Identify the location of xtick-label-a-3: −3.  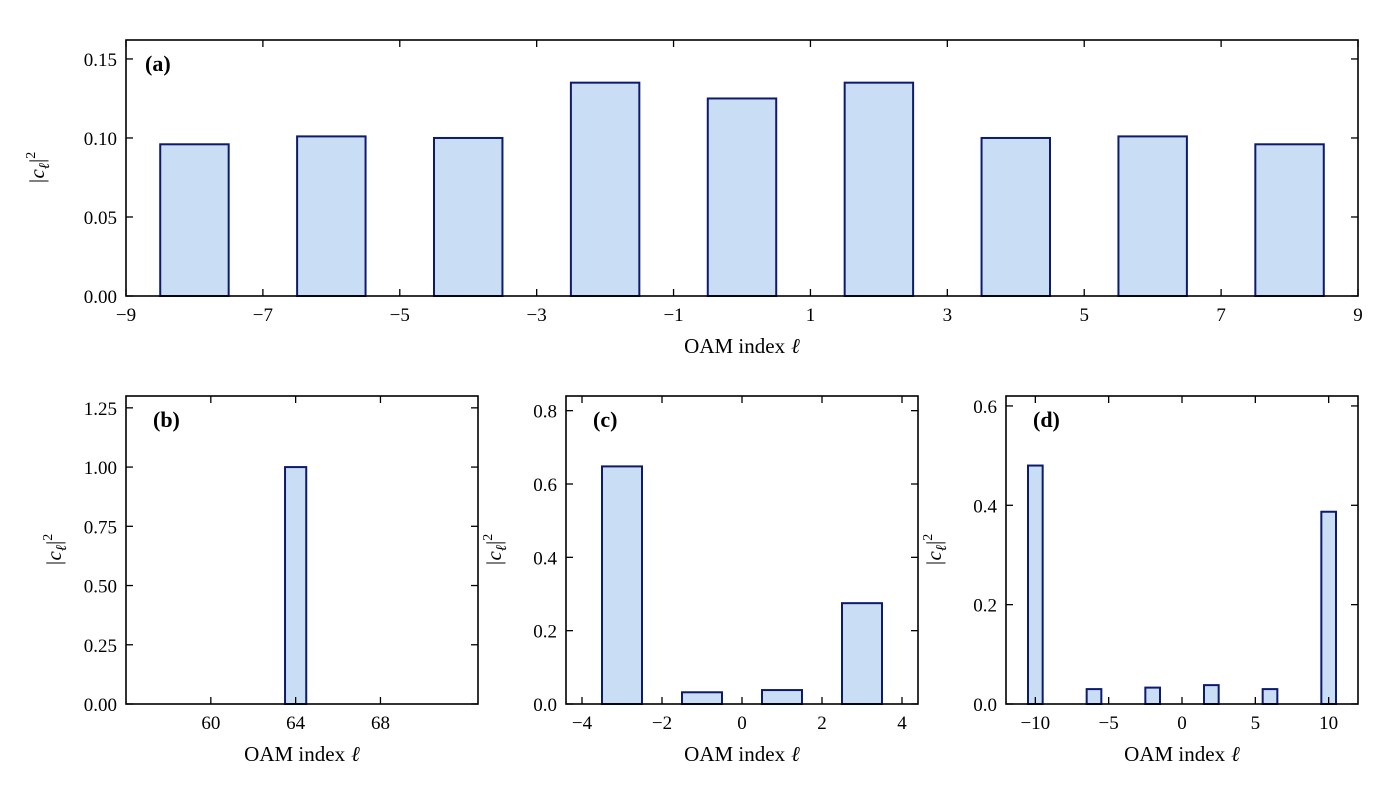
(537, 315).